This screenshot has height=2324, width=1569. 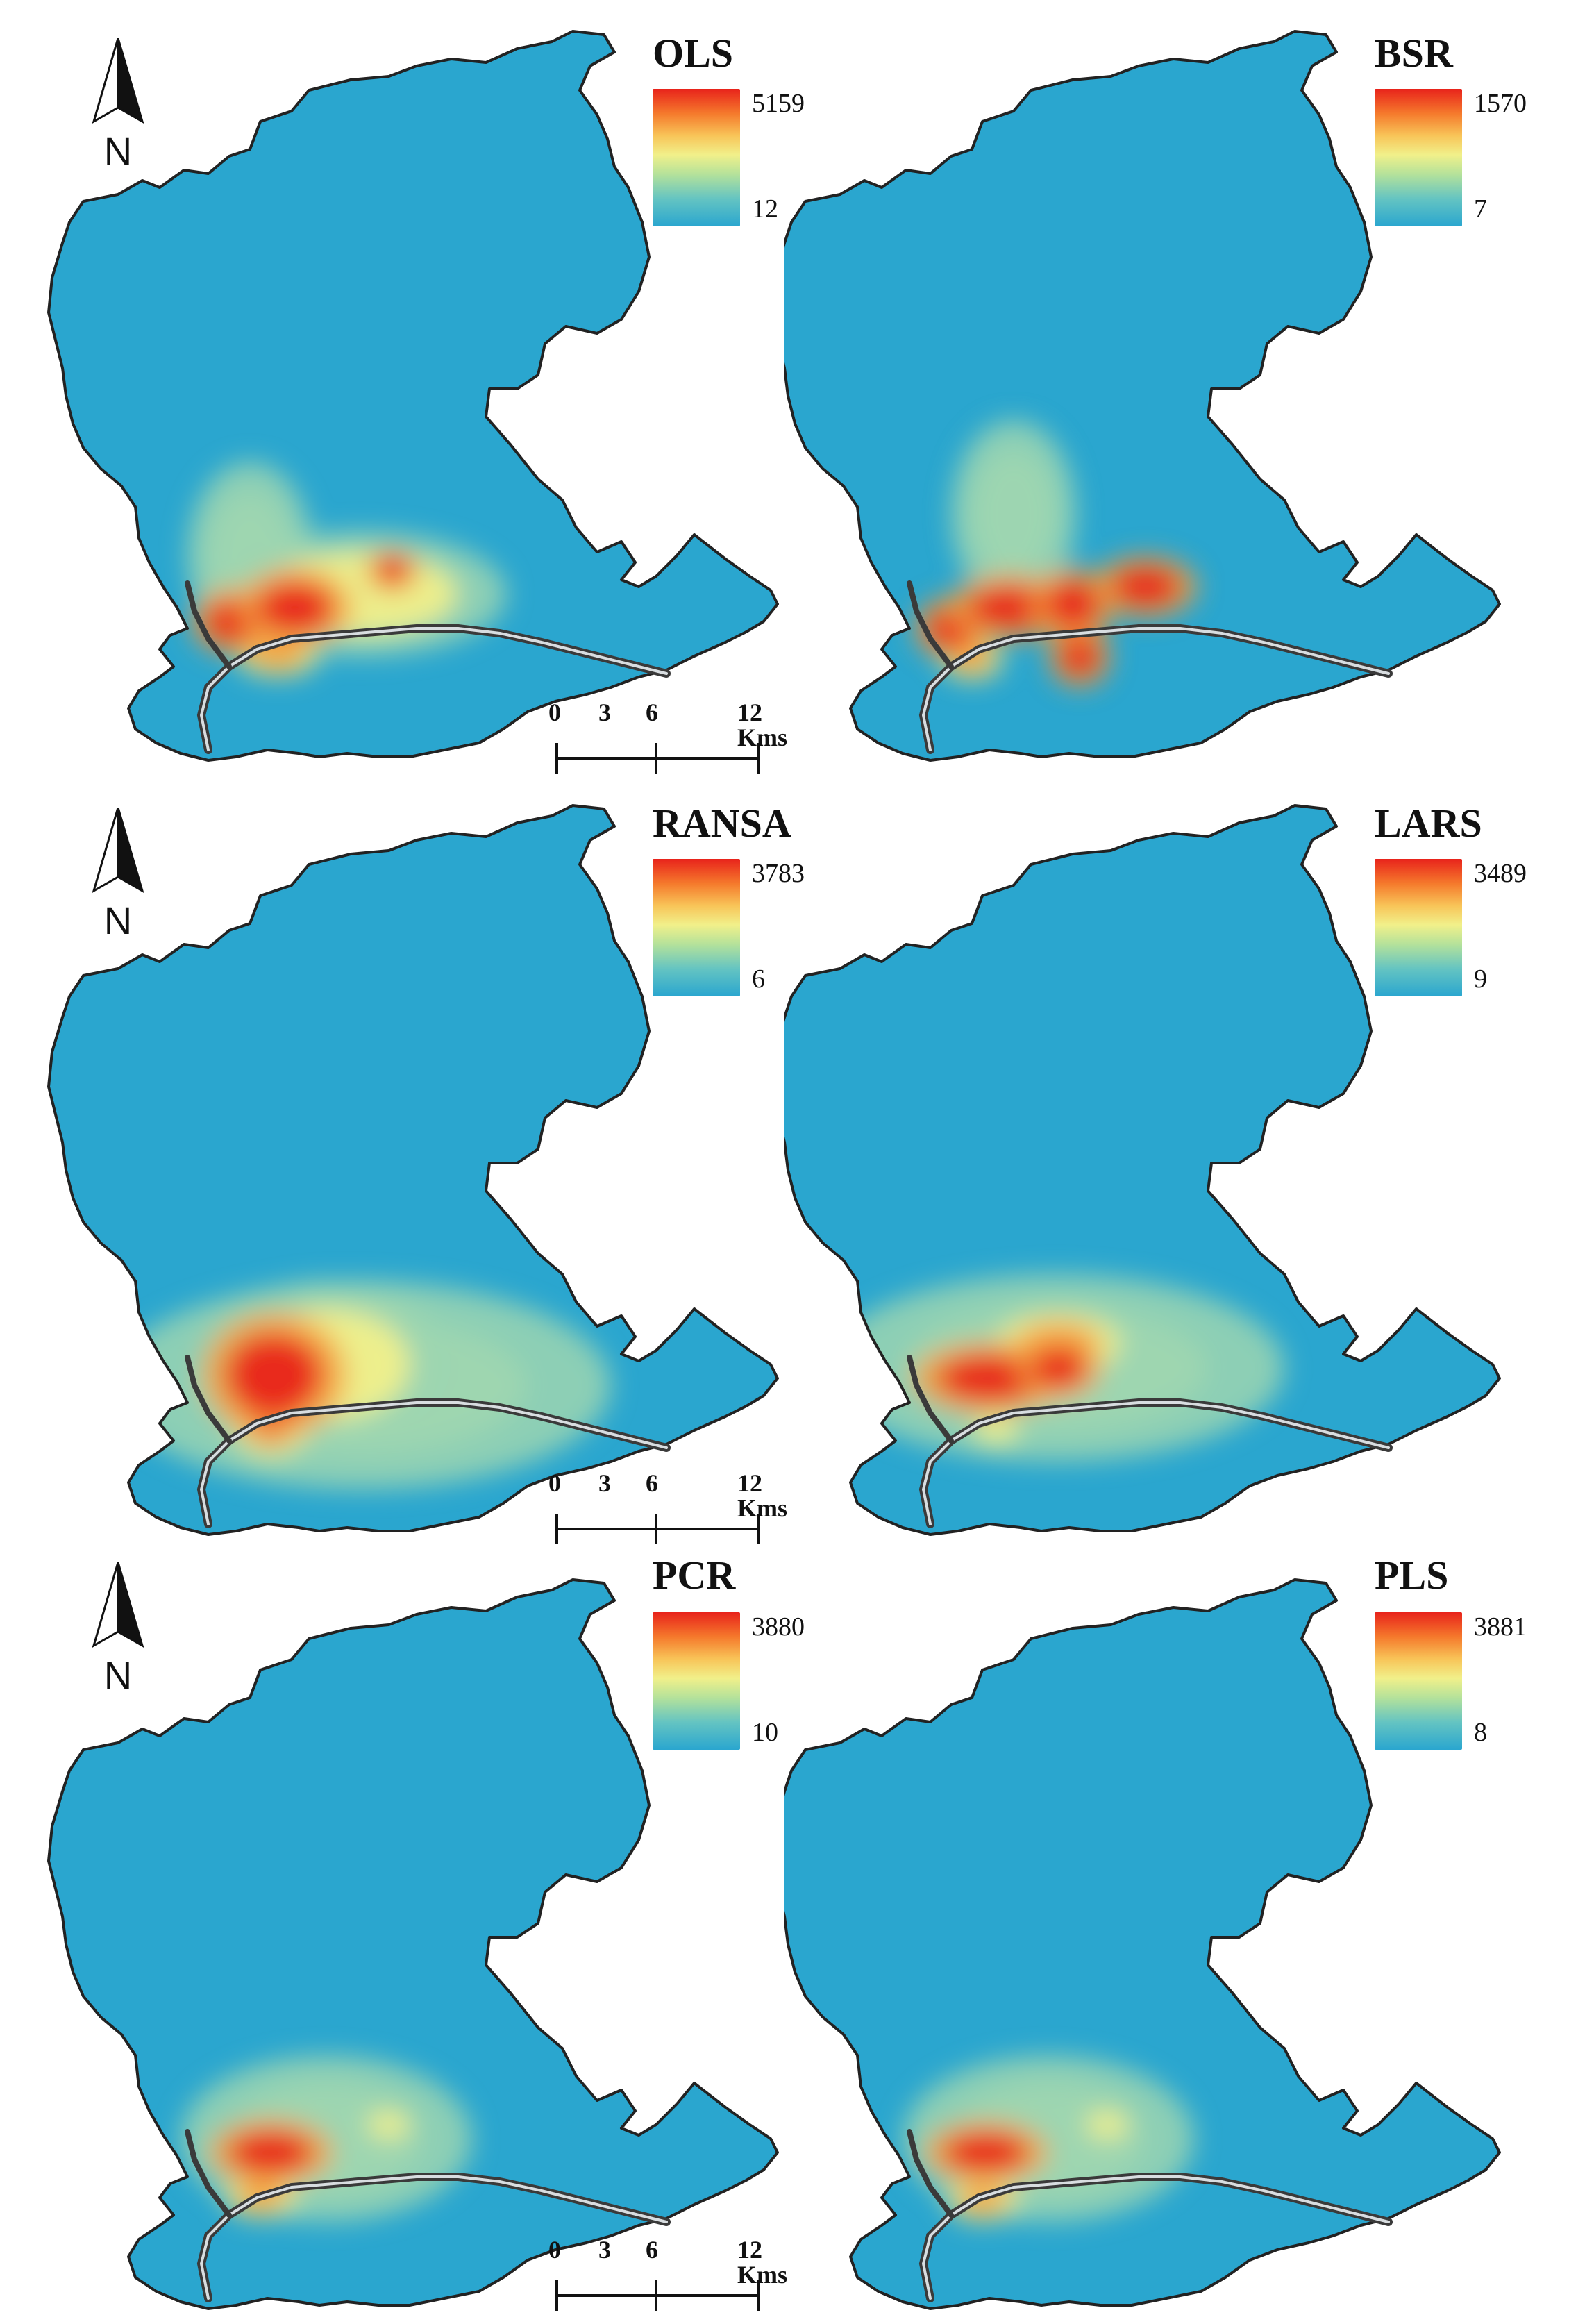 What do you see at coordinates (1412, 1576) in the screenshot?
I see `panel-title: PLS` at bounding box center [1412, 1576].